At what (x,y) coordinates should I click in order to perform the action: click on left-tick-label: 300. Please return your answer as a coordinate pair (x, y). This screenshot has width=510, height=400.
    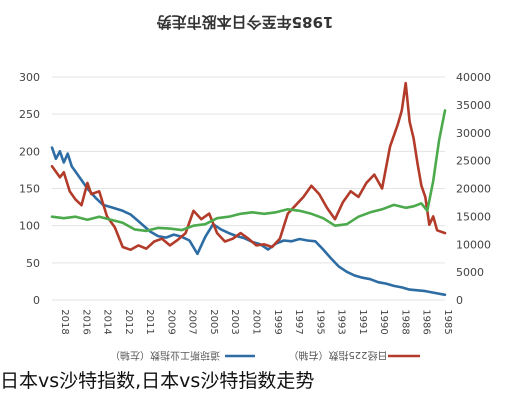
    Looking at the image, I should click on (29, 77).